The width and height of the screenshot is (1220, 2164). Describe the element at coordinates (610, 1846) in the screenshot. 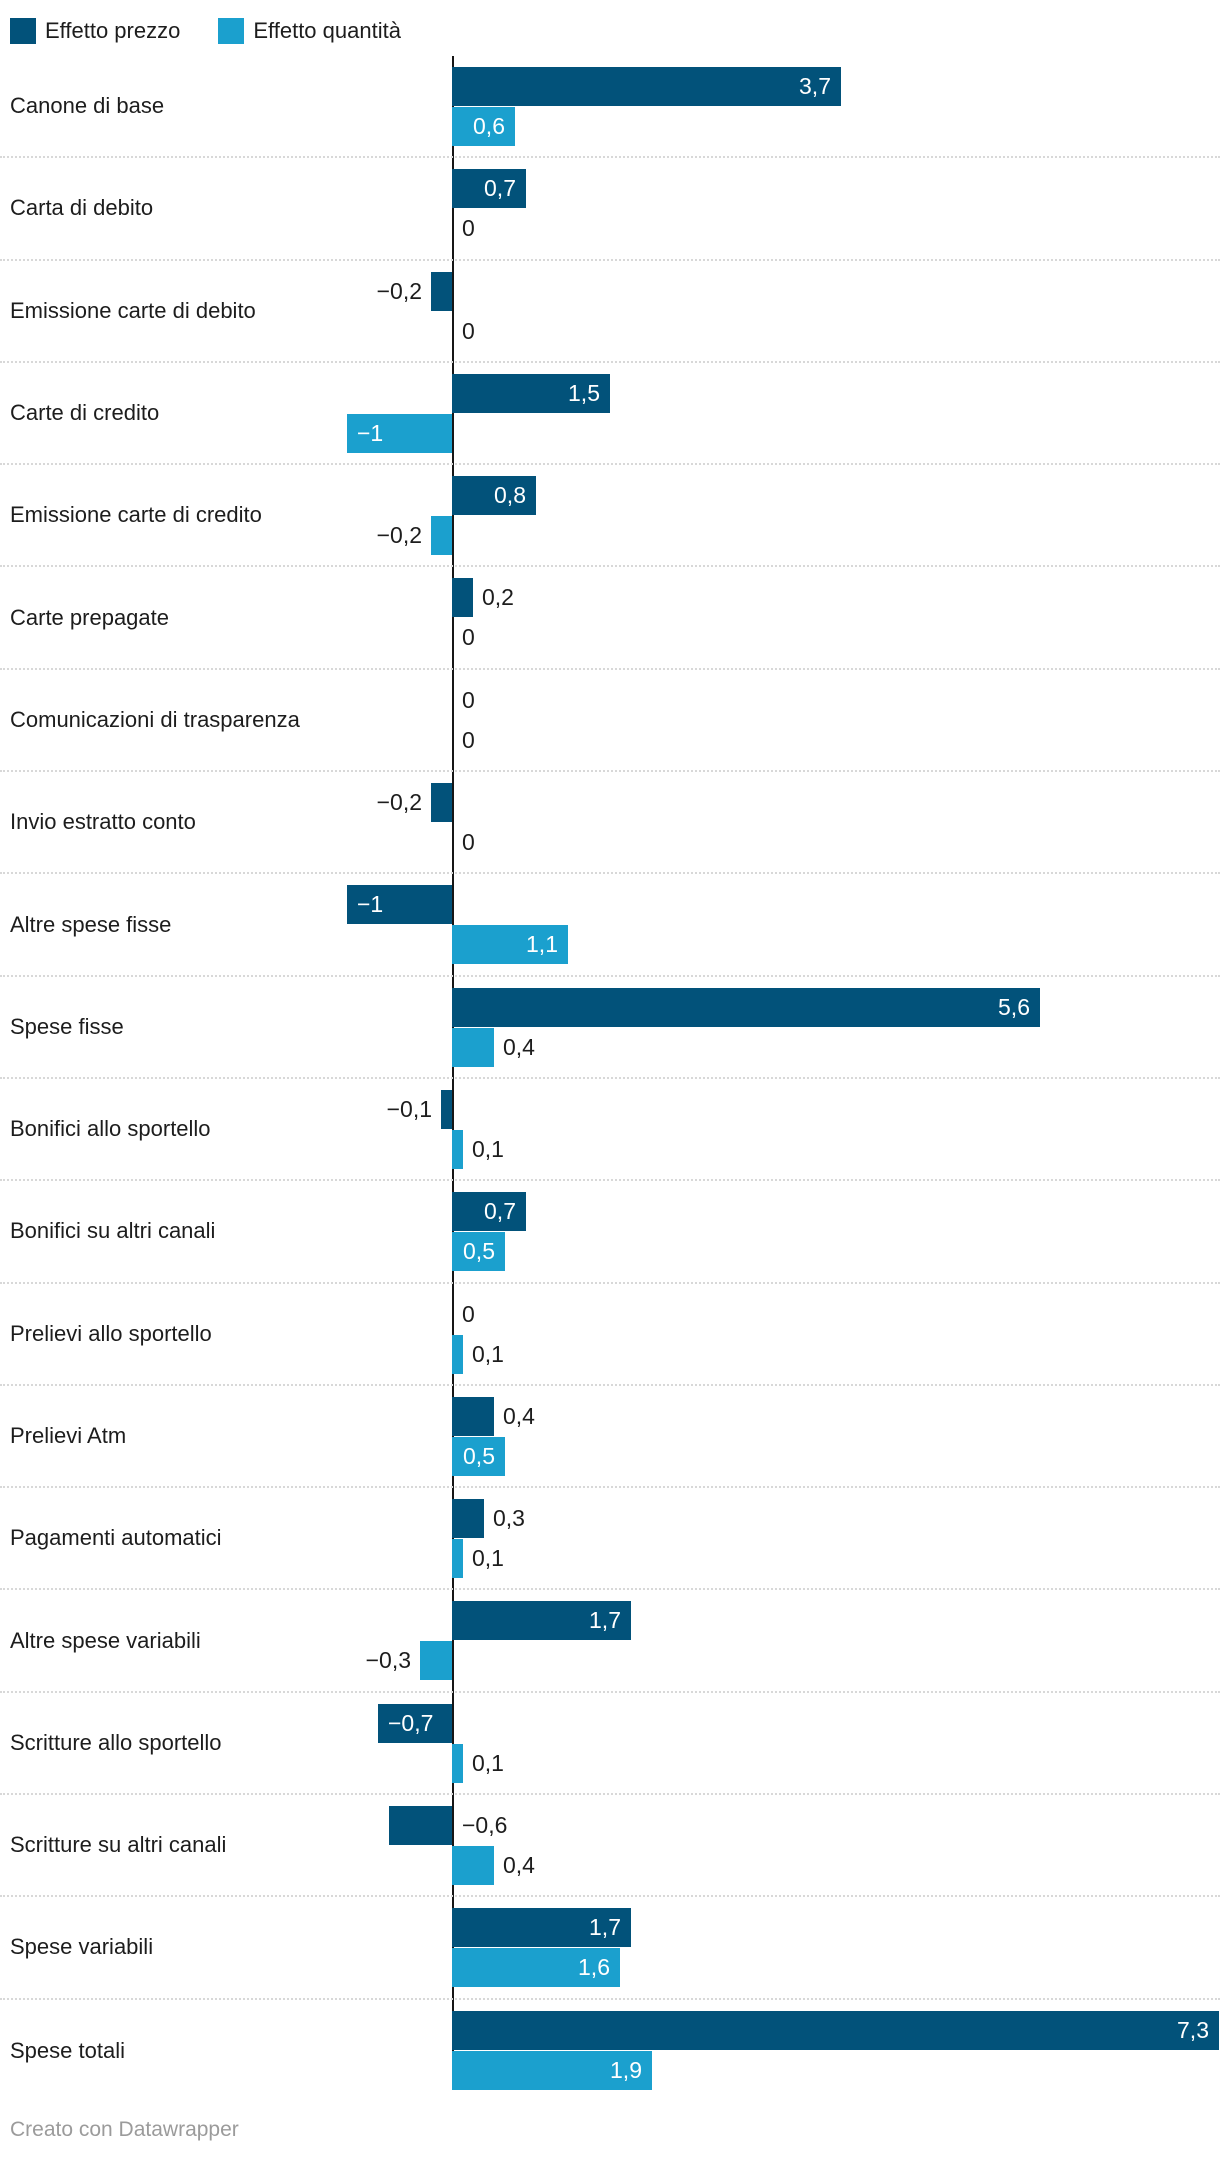

I see `category-row: Scritture su altri canali −0,6 0,4` at that location.